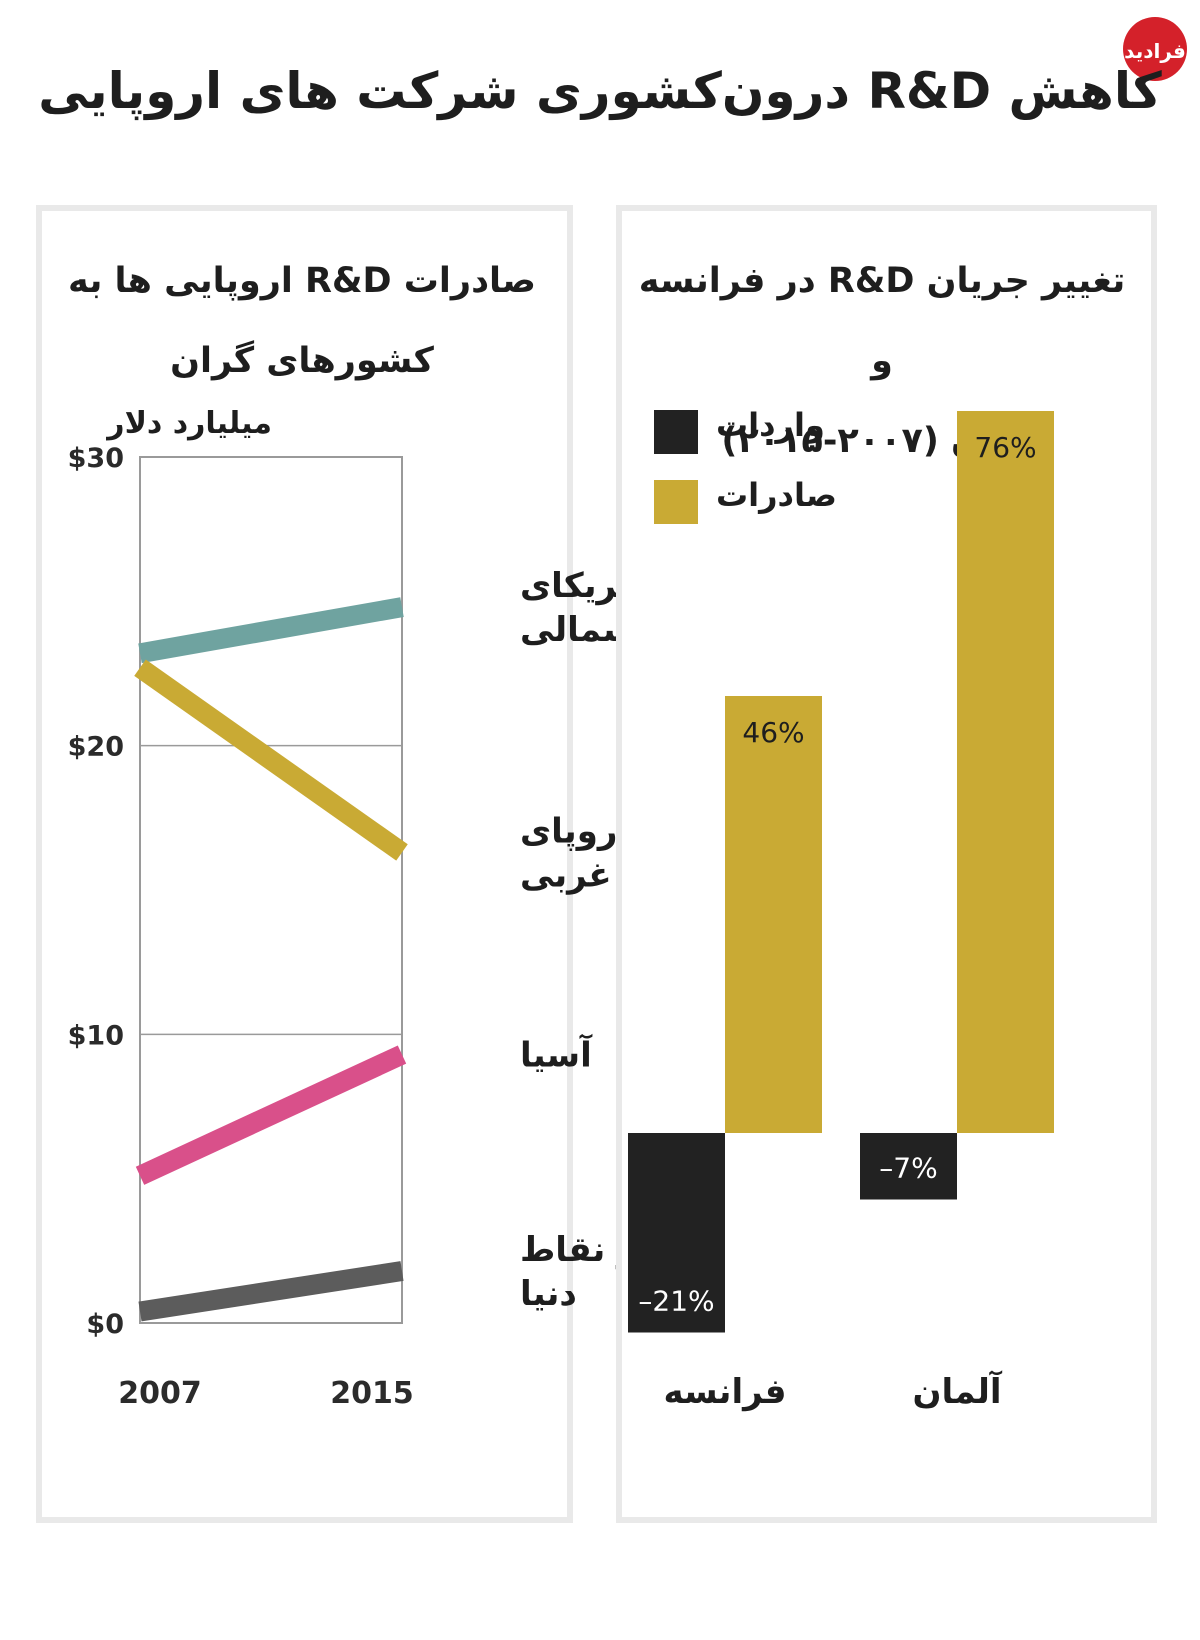 The width and height of the screenshot is (1200, 1640). Describe the element at coordinates (96, 1035) in the screenshot. I see `y-tick-label: $10` at that location.